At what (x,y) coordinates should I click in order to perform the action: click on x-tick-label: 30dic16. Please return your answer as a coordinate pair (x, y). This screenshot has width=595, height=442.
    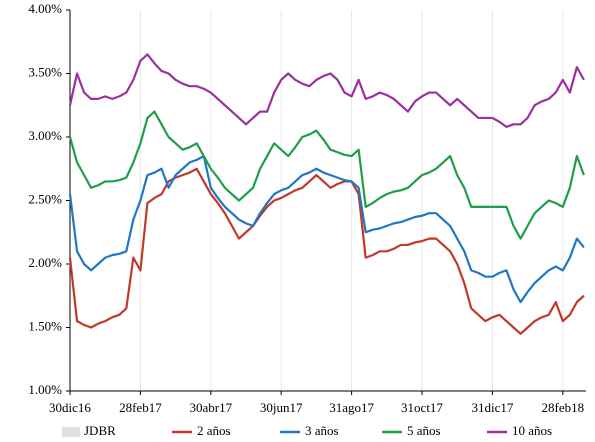
    Looking at the image, I should click on (70, 407).